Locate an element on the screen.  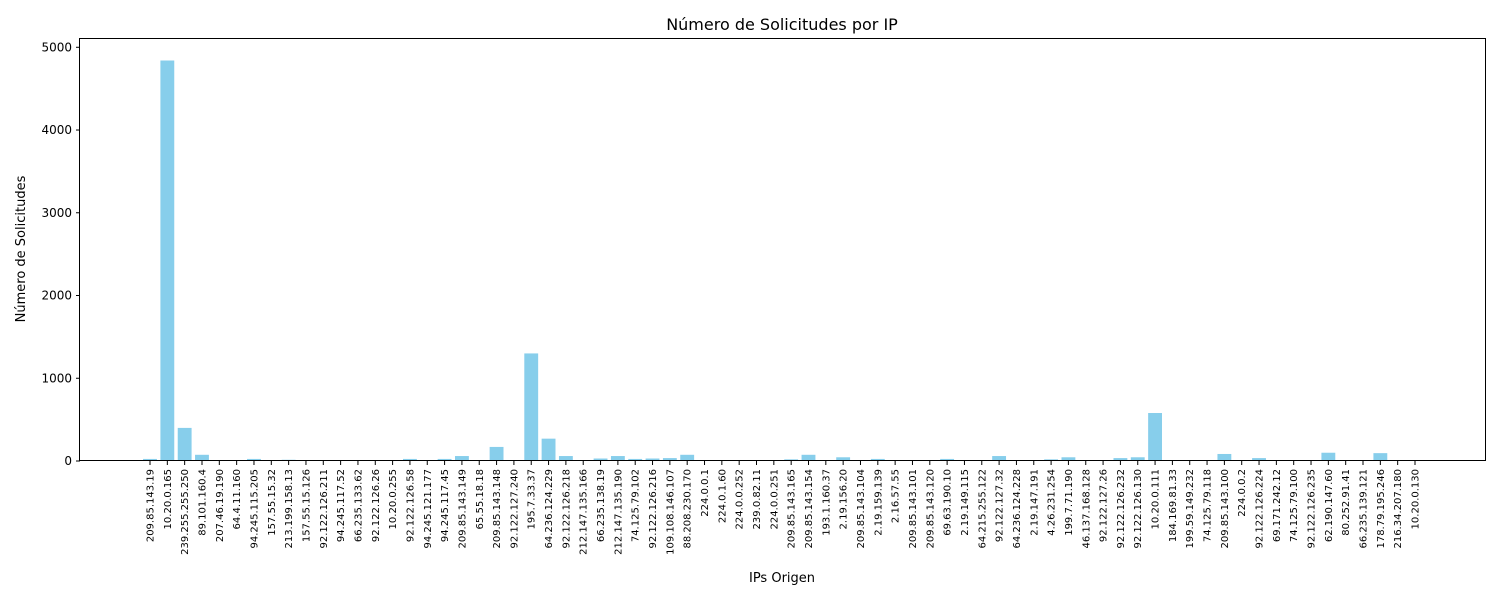
x-tick-label: 2.19.156.20 is located at coordinates (844, 499).